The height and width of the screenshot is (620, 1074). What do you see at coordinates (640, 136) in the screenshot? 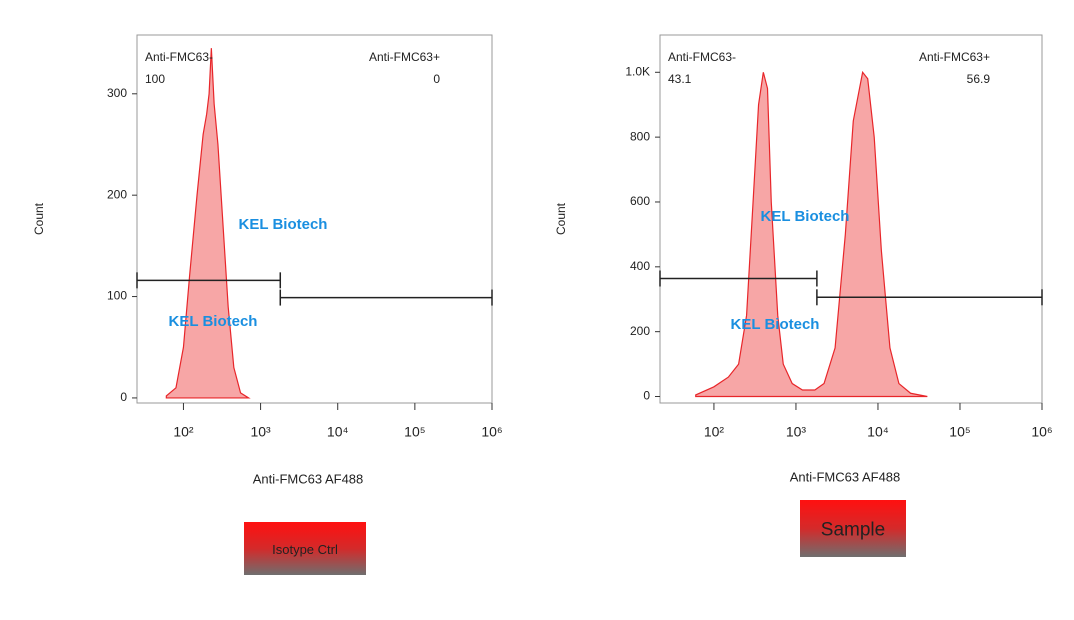
I see `y-tick-label: 800` at bounding box center [640, 136].